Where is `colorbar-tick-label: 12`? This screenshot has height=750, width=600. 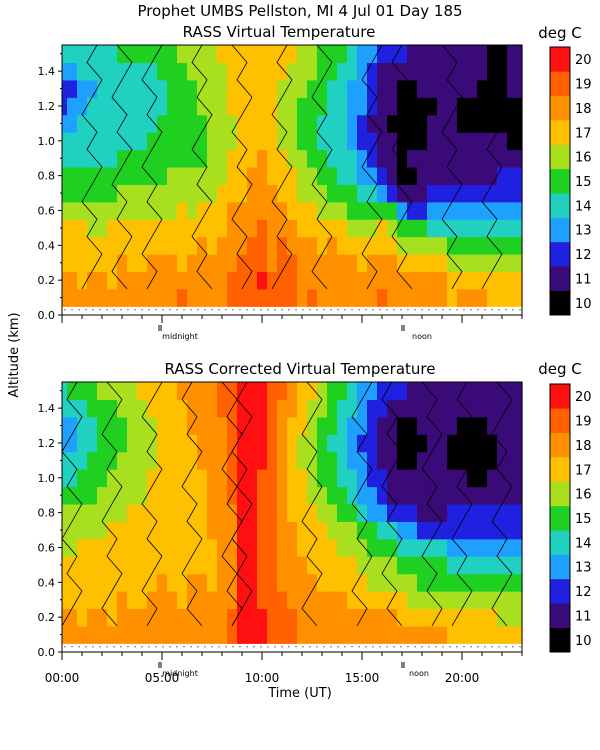 colorbar-tick-label: 12 is located at coordinates (583, 592).